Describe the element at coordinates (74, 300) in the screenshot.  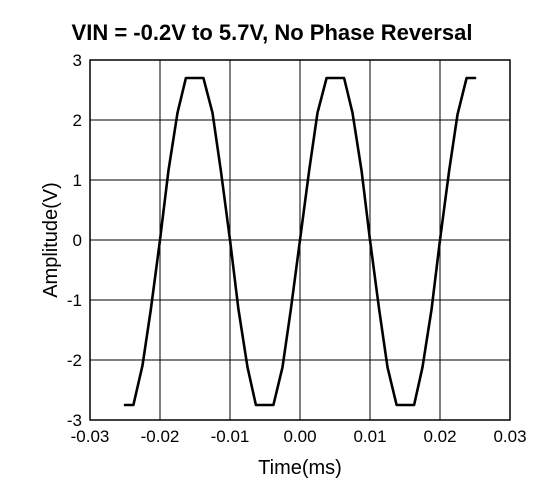
I see `y-tick-label: -1` at that location.